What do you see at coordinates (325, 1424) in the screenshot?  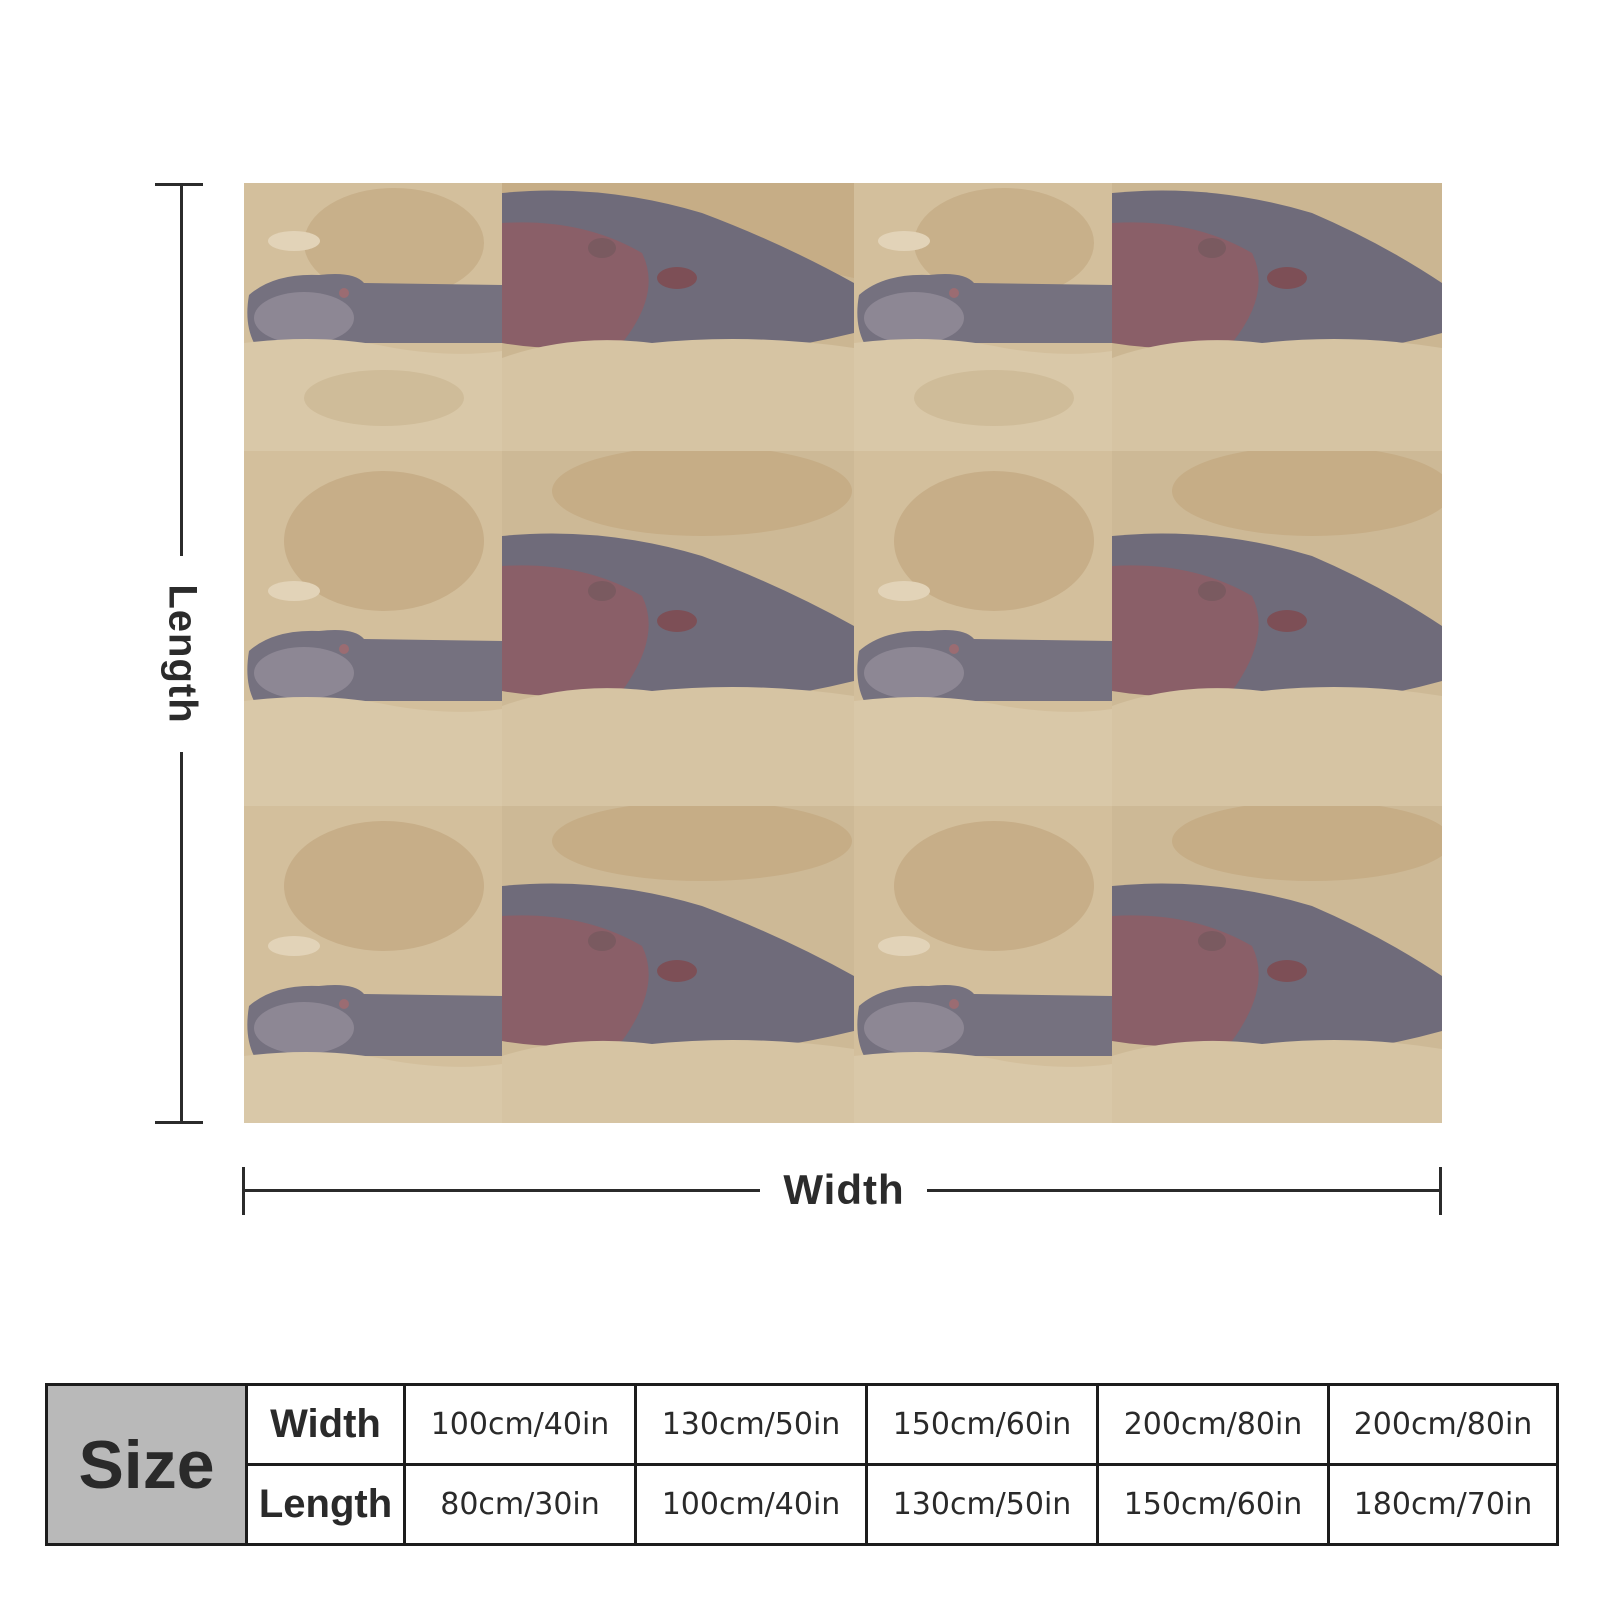 I see `width-row-label: Width` at bounding box center [325, 1424].